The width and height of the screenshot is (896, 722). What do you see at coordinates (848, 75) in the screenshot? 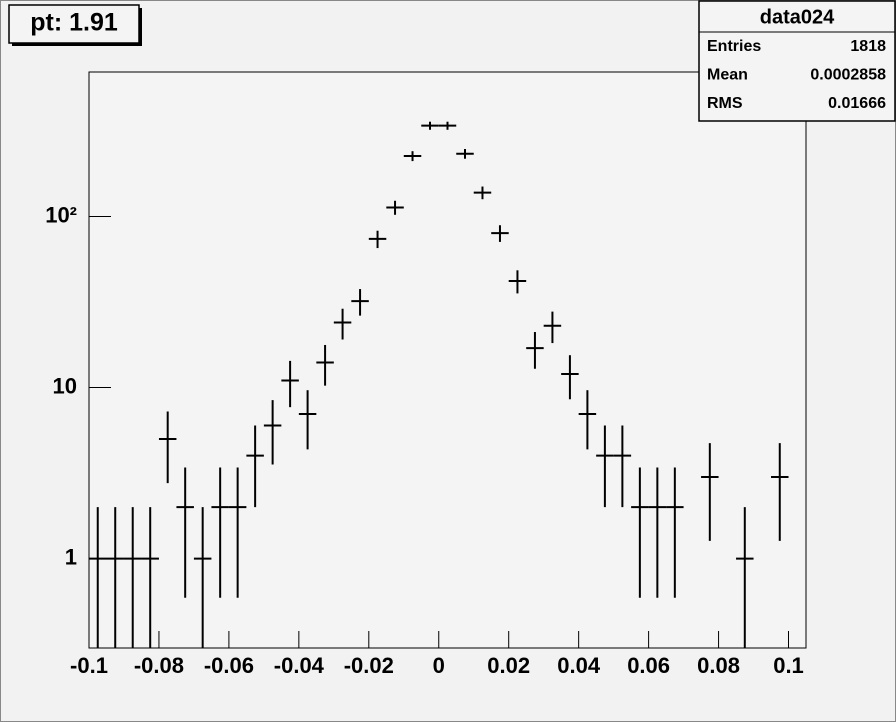
I see `stats-value: 0.0002858` at bounding box center [848, 75].